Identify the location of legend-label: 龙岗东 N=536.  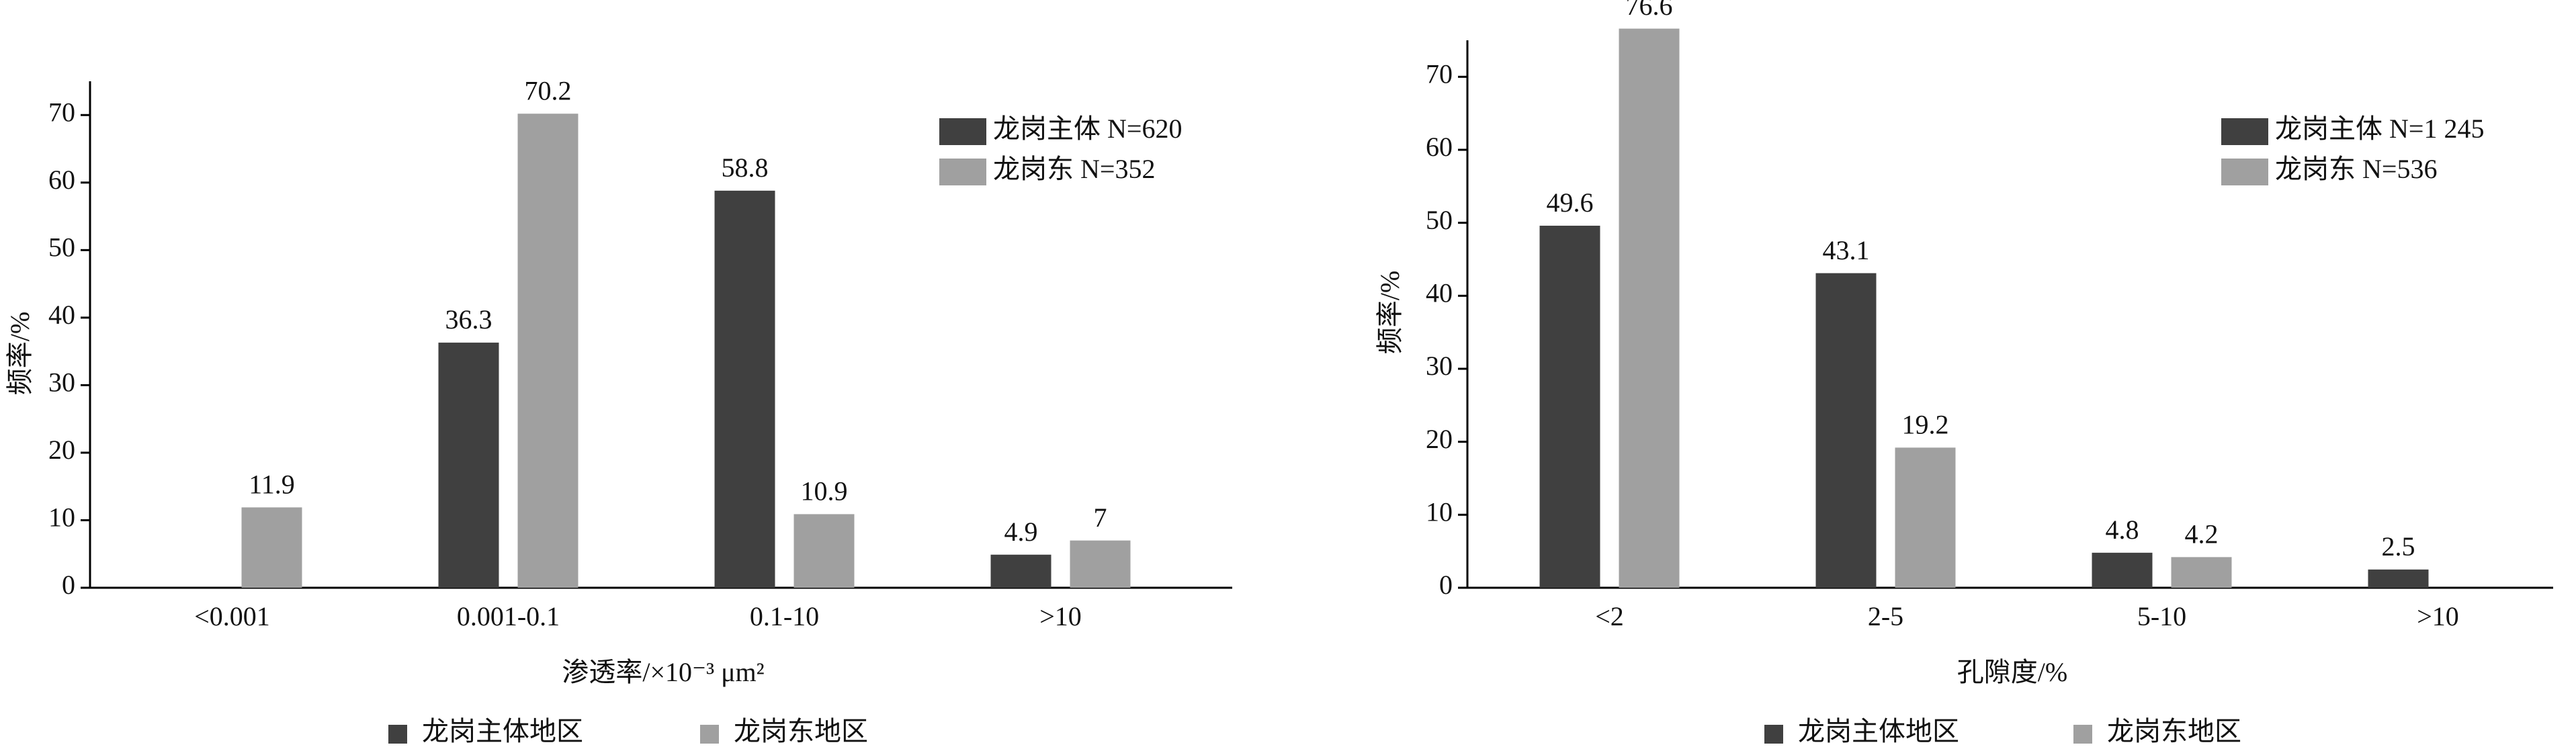
(2356, 169).